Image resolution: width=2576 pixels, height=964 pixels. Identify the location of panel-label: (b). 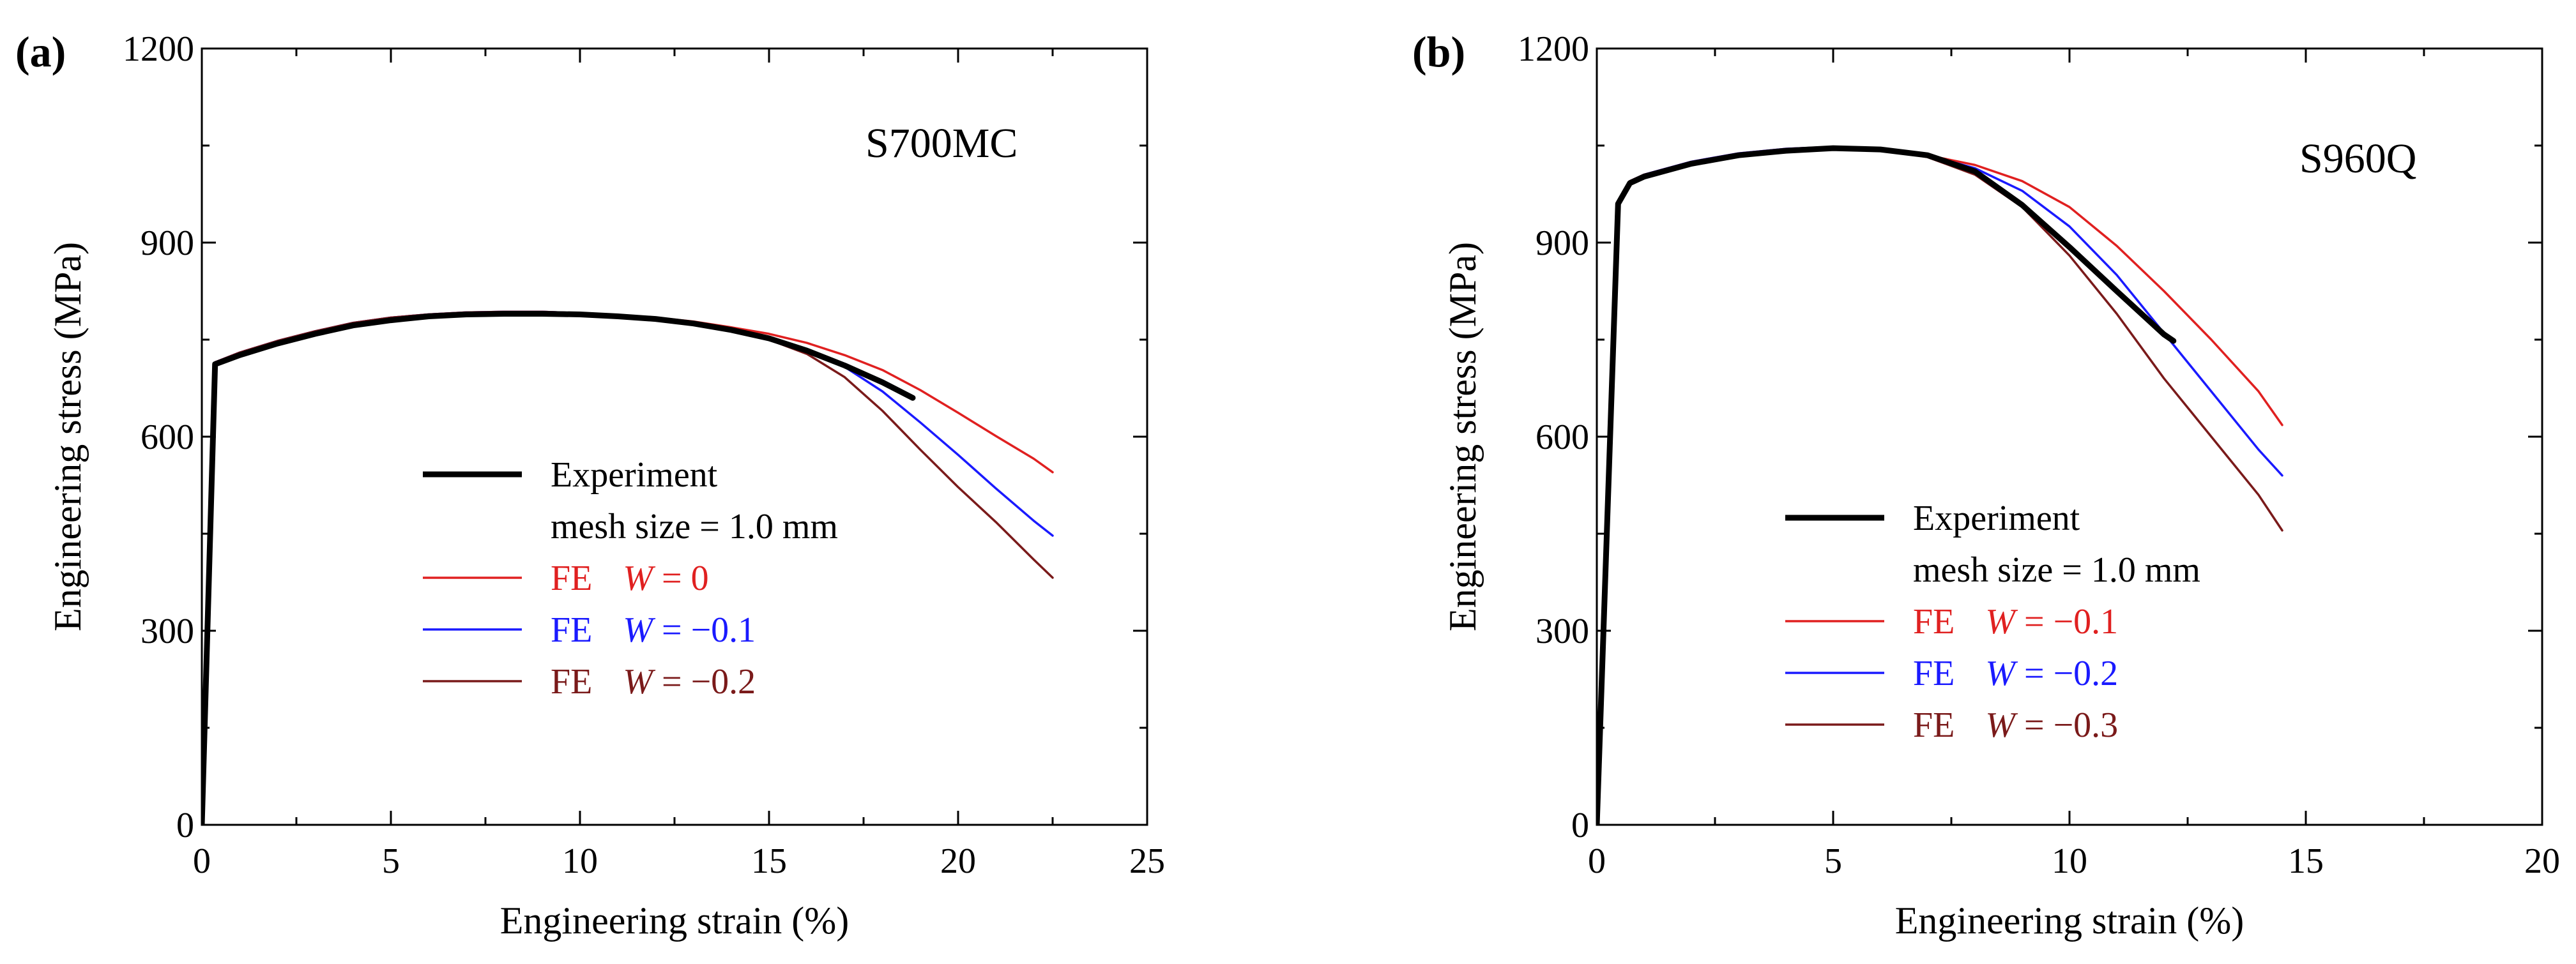
(1438, 51).